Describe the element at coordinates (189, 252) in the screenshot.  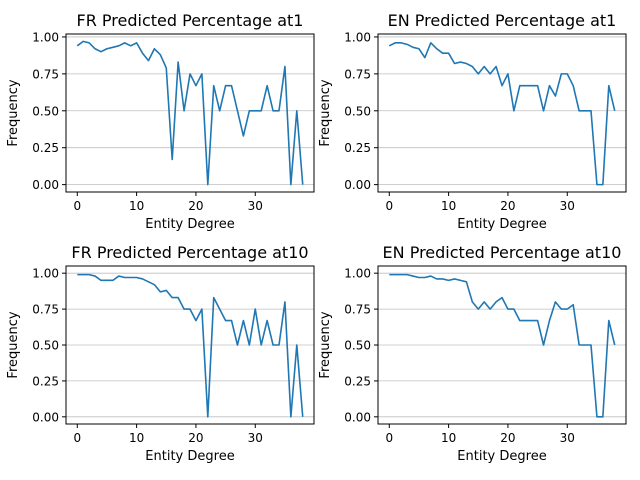
I see `chart-title: FR Predicted Percentage at10` at that location.